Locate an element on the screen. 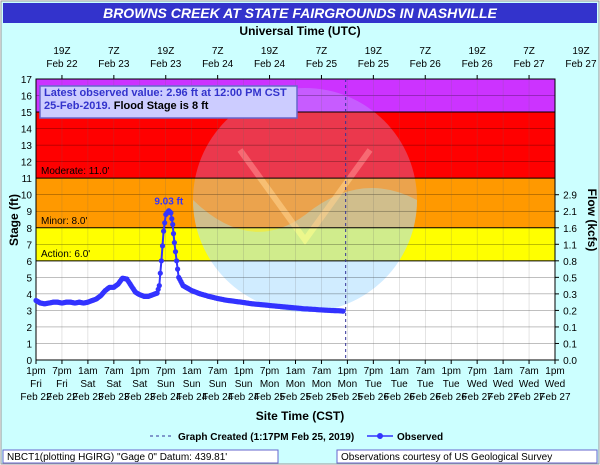 Image resolution: width=600 pixels, height=465 pixels. title-bar is located at coordinates (300, 13).